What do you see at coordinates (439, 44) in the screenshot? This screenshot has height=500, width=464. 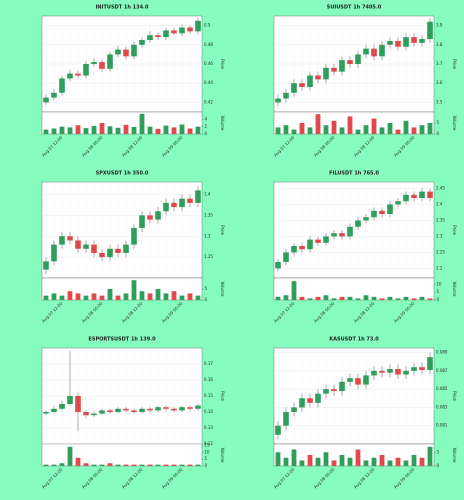 I see `y-tick-label: 3.8` at bounding box center [439, 44].